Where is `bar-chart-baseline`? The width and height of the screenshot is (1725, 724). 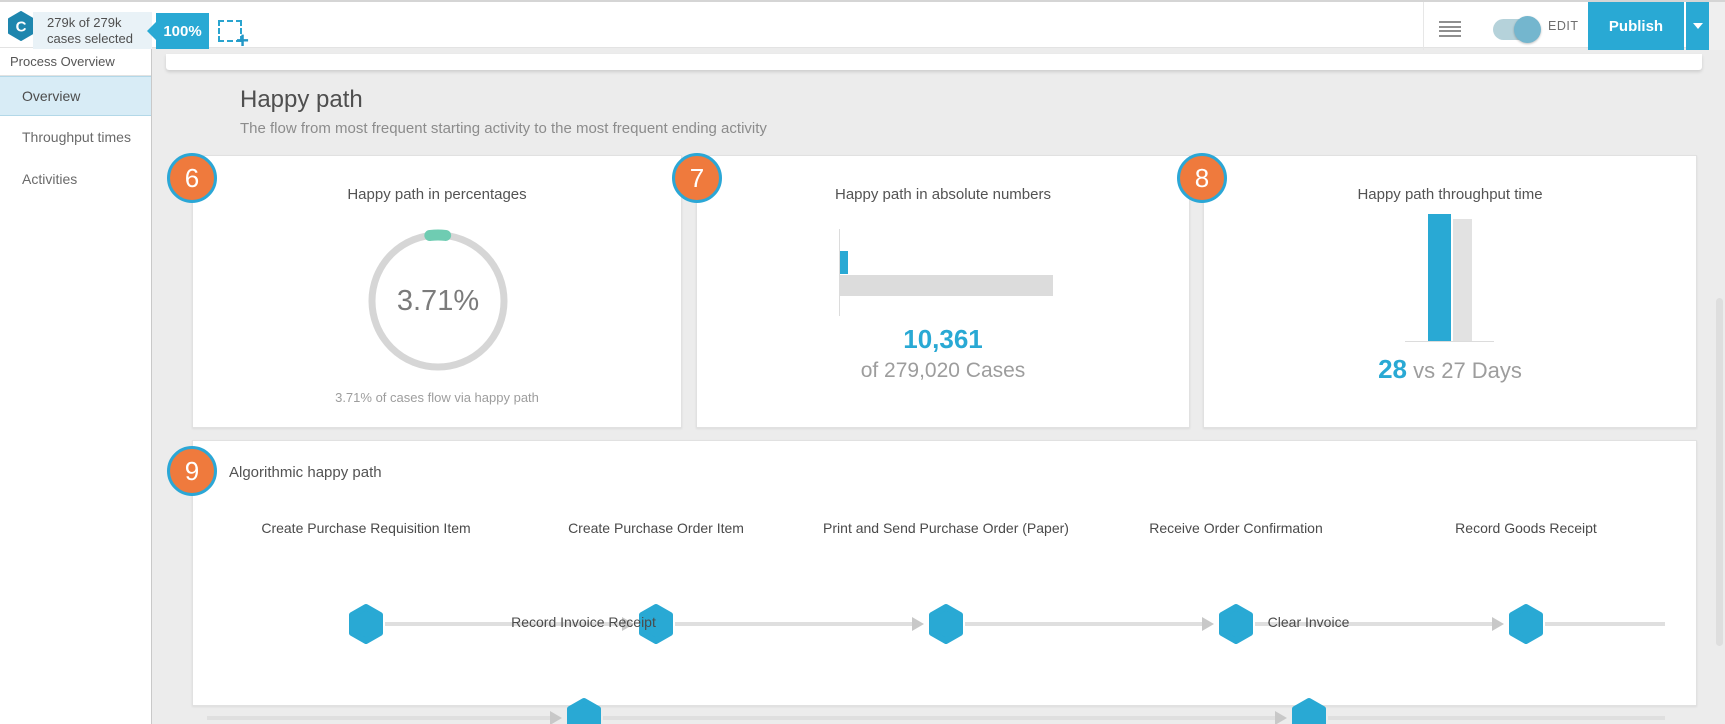 bar-chart-baseline is located at coordinates (1449, 341).